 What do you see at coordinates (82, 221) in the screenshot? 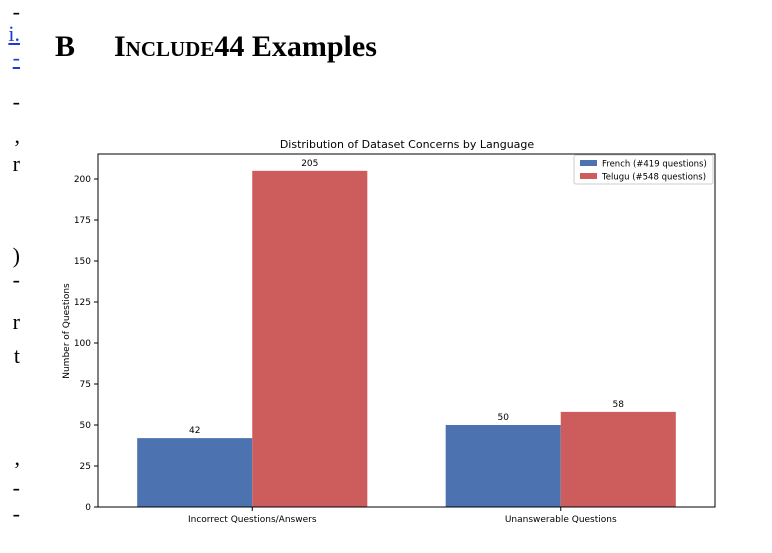
I see `y-tick-label: 175` at bounding box center [82, 221].